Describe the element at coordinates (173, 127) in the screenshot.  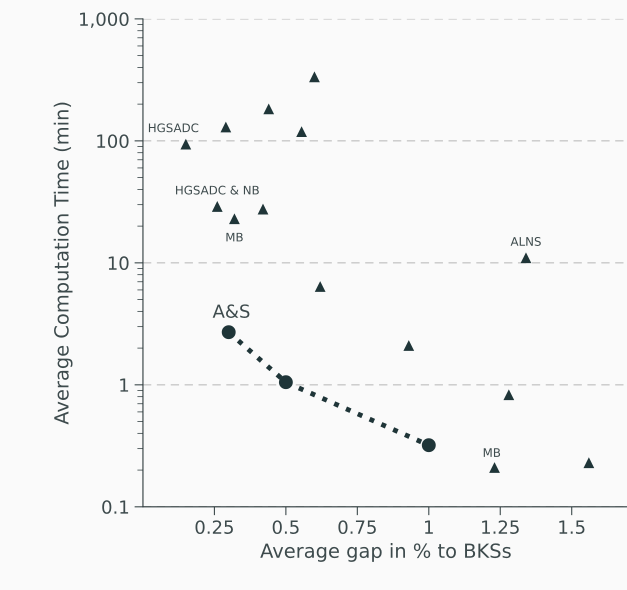
I see `annotation: HGSADC` at that location.